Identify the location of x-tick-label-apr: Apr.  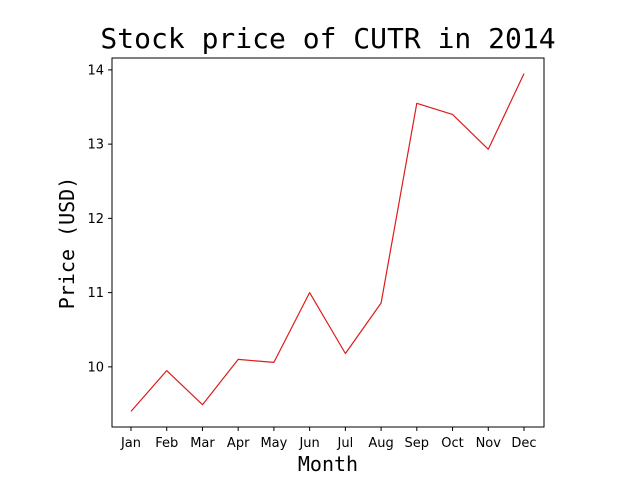
(238, 443).